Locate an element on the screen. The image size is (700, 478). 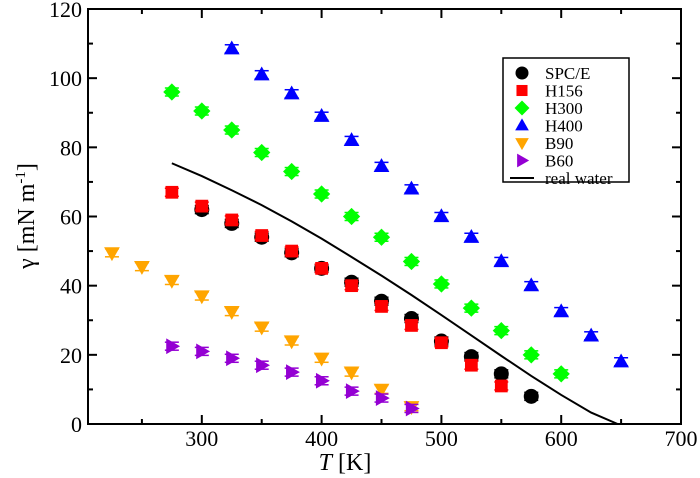
legend-label: H300 is located at coordinates (564, 108).